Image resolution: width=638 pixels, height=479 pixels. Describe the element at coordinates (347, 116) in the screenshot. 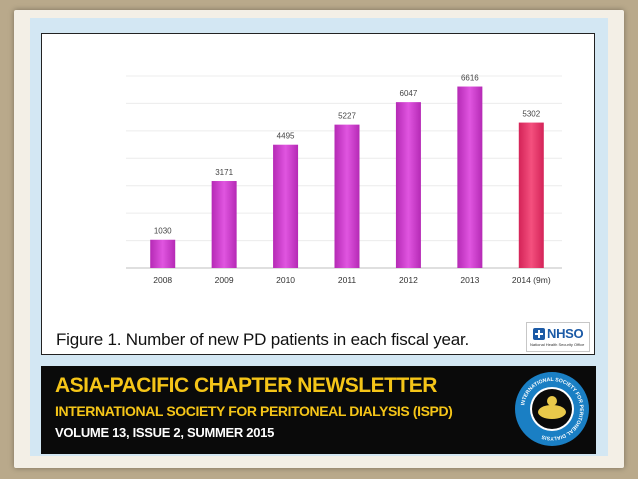

I see `data-label: 5227` at that location.